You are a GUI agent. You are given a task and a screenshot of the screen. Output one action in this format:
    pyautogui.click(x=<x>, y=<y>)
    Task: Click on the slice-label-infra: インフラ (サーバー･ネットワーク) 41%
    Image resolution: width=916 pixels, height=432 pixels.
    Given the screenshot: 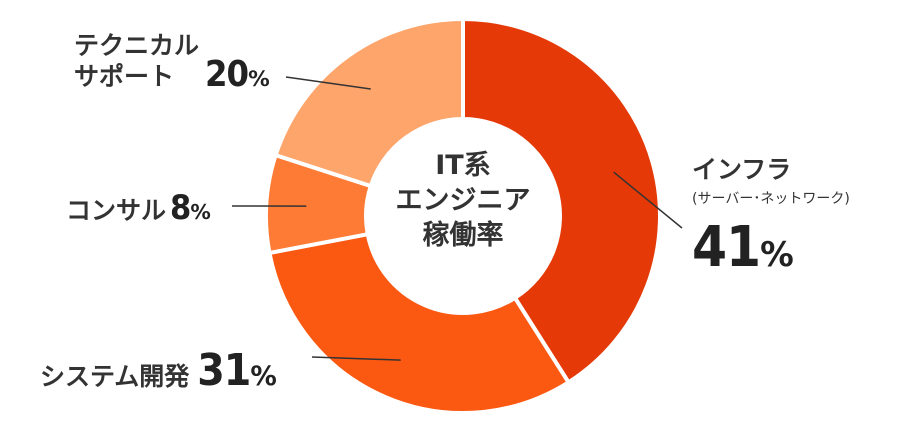 What is the action you would take?
    pyautogui.click(x=771, y=218)
    